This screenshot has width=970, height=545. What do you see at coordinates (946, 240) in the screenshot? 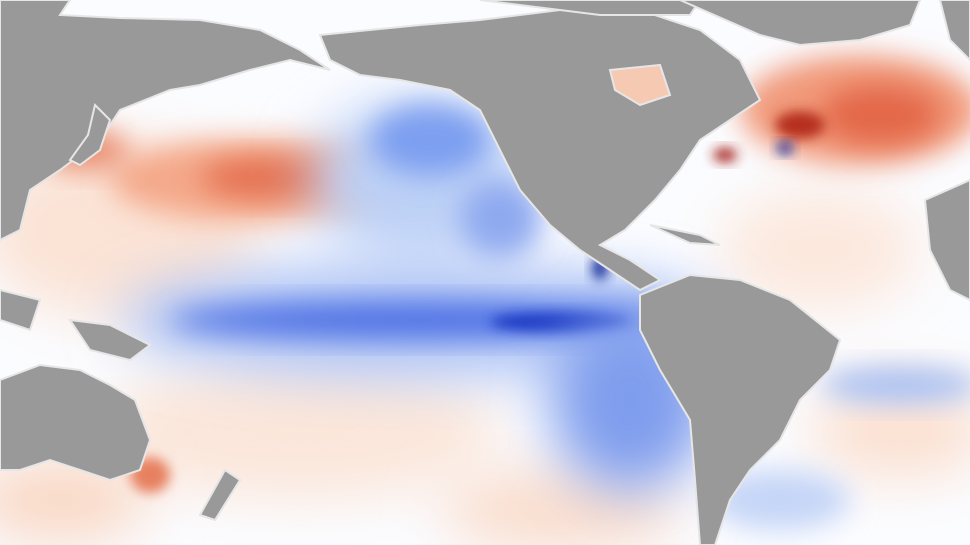
I see `africa` at bounding box center [946, 240].